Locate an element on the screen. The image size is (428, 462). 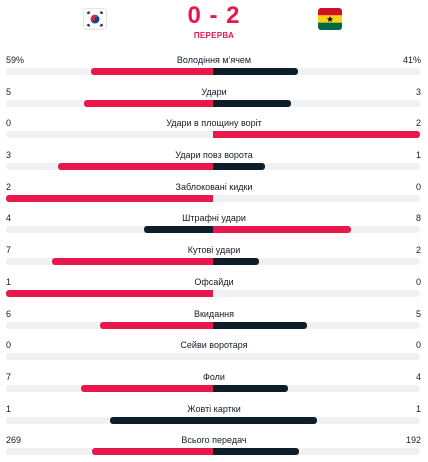
stat-row: 269 Всього передач 192 is located at coordinates (214, 447).